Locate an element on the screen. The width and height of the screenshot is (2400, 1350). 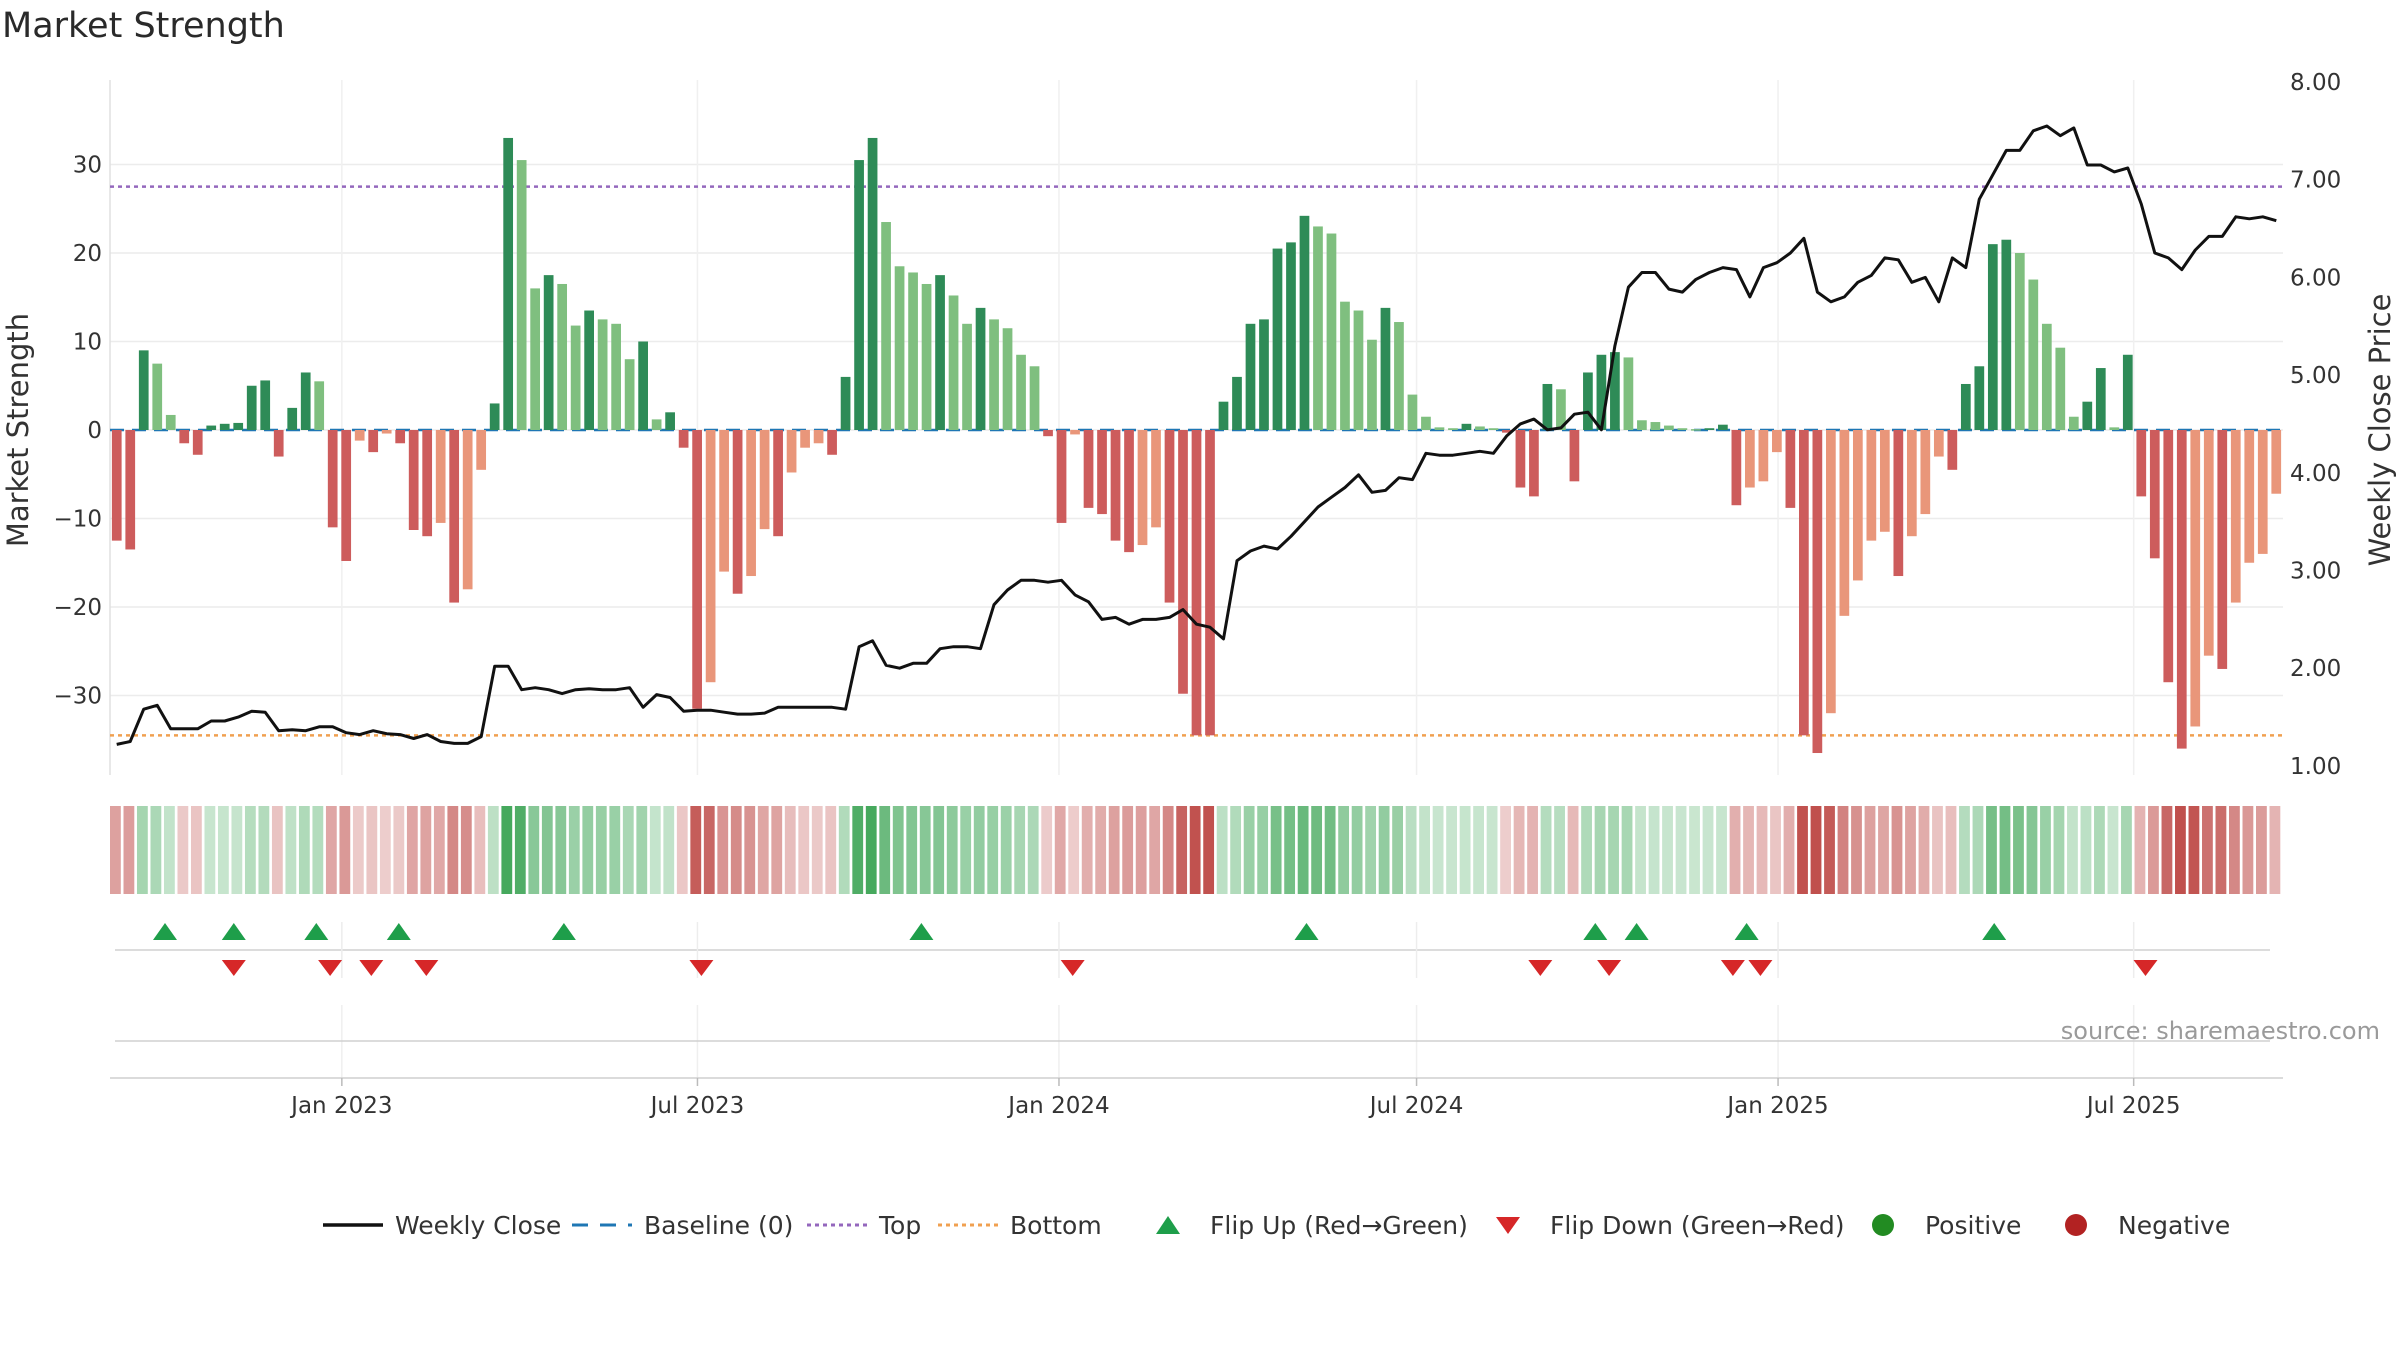
right-axis-ticks: 8.00 7.00 6.00 5.00 4.00 3.00 2.00 1.00 is located at coordinates (2315, 425).